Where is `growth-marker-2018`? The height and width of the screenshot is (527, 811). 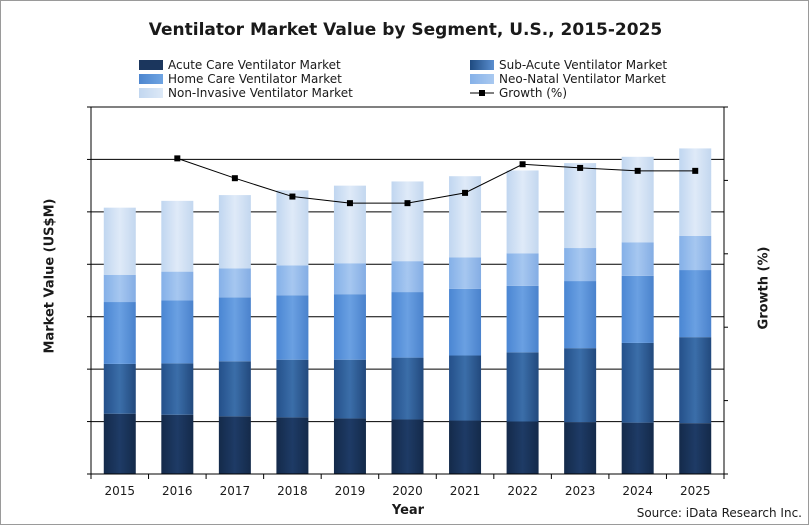 growth-marker-2018 is located at coordinates (292, 196).